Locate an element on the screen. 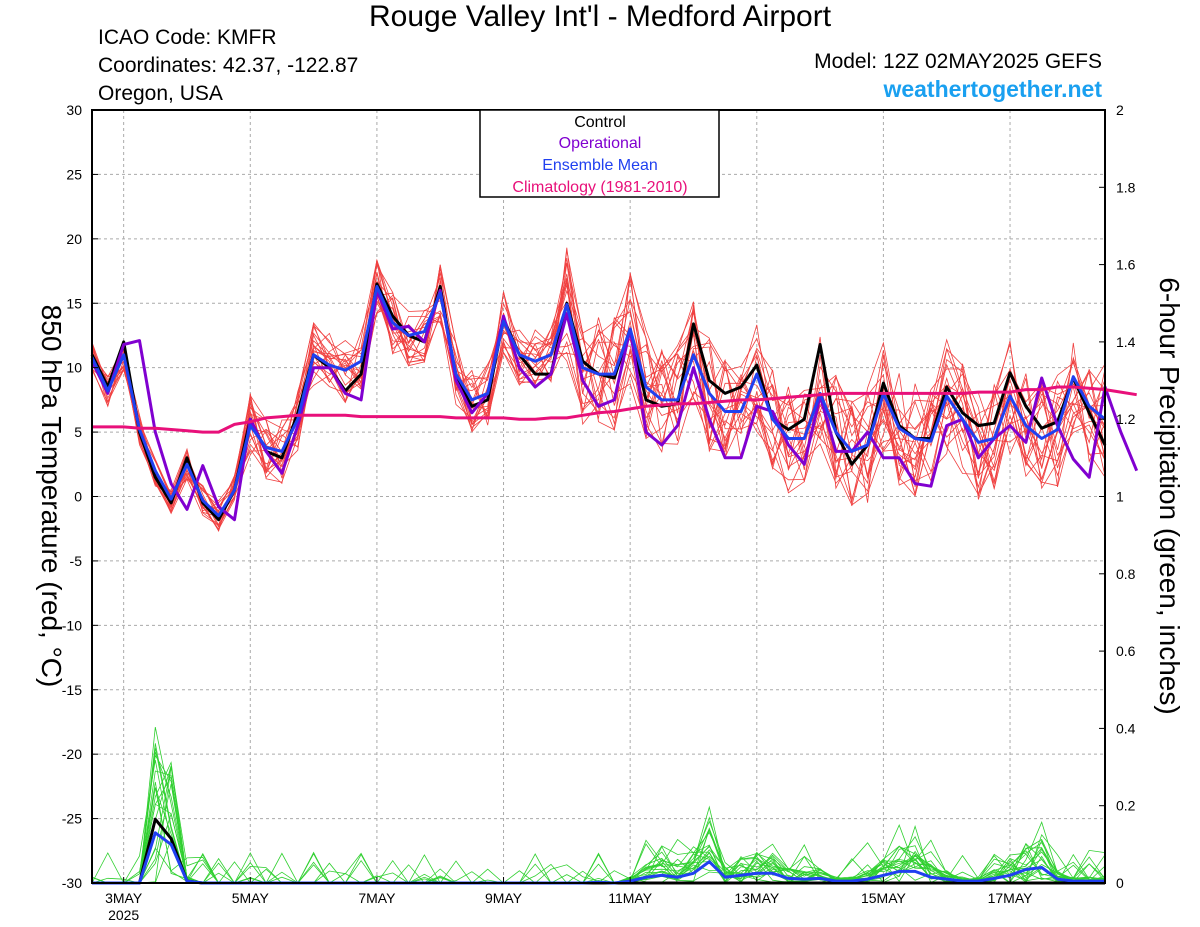 The width and height of the screenshot is (1200, 927). y2-tick-label: 1 is located at coordinates (1120, 497).